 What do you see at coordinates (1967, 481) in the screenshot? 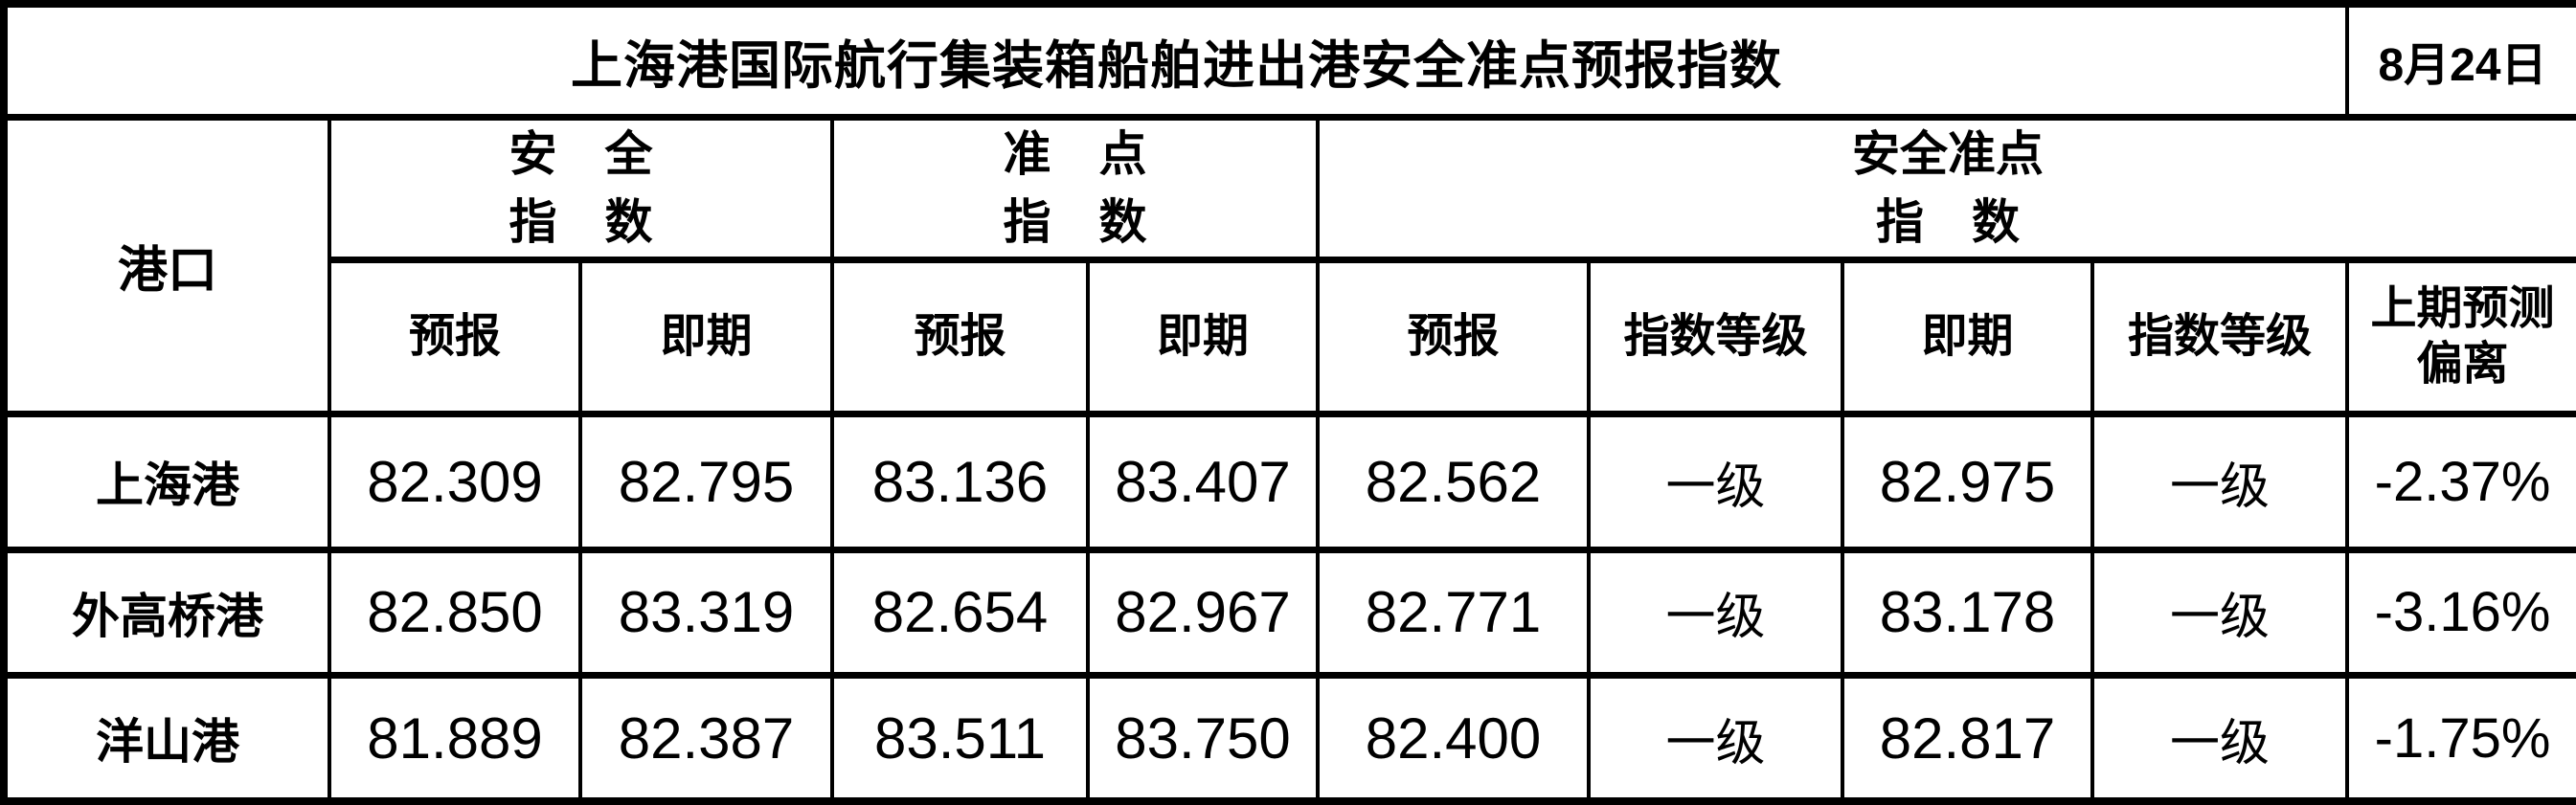
I see `value-cell: 82.975` at bounding box center [1967, 481].